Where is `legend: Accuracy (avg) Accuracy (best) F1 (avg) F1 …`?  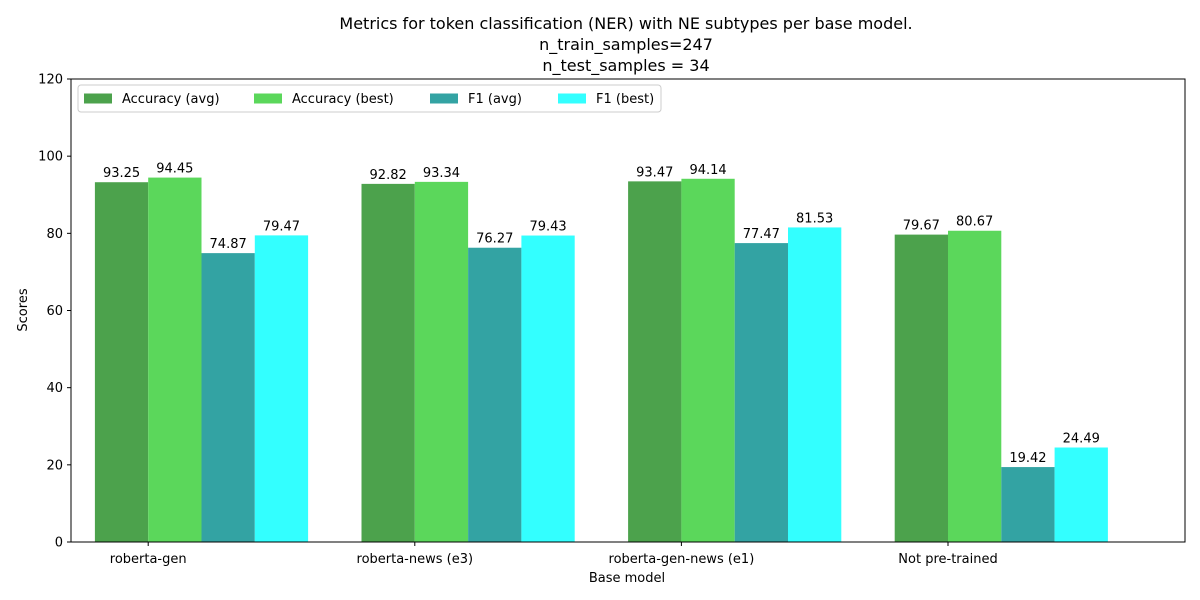 legend: Accuracy (avg) Accuracy (best) F1 (avg) F1 … is located at coordinates (369, 98).